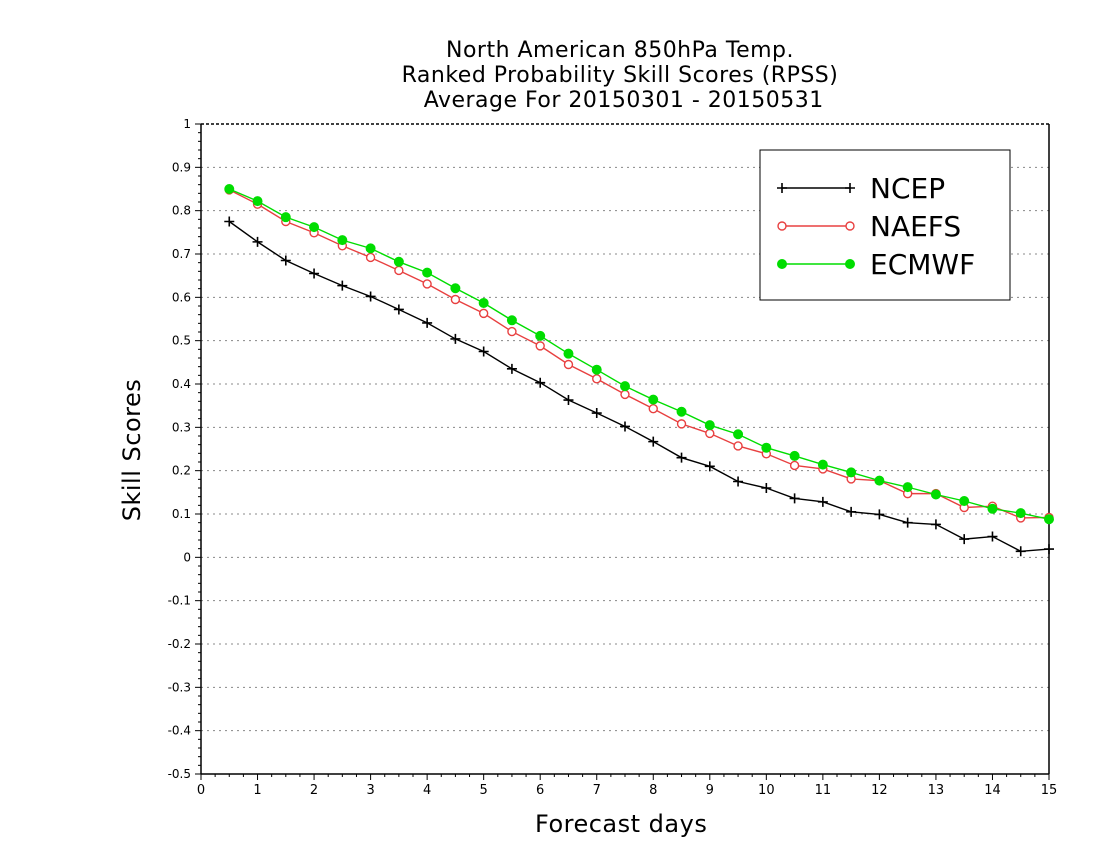  What do you see at coordinates (179, 601) in the screenshot?
I see `y-tick-label: -0.1` at bounding box center [179, 601].